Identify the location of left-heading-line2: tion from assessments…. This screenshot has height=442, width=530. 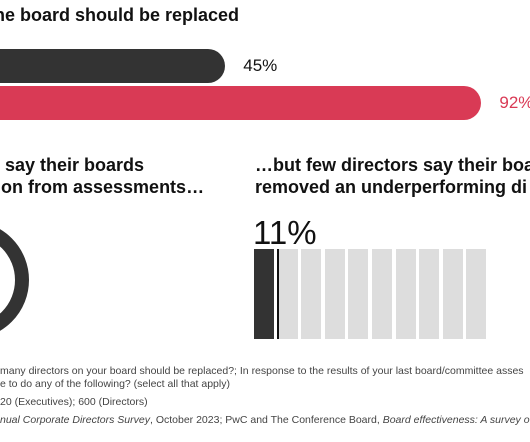
(102, 187).